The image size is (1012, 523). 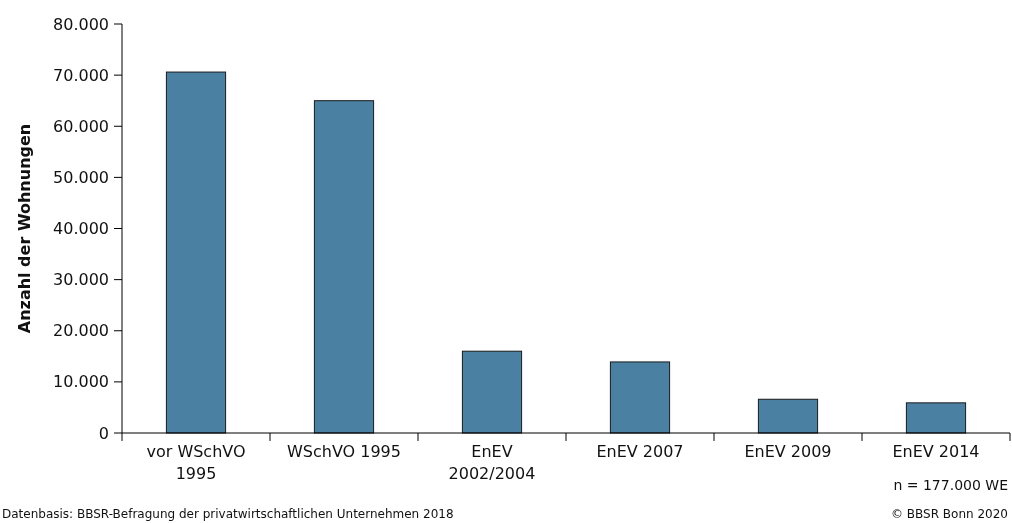 I want to click on x-tick-label: EnEV 2007, so click(x=640, y=451).